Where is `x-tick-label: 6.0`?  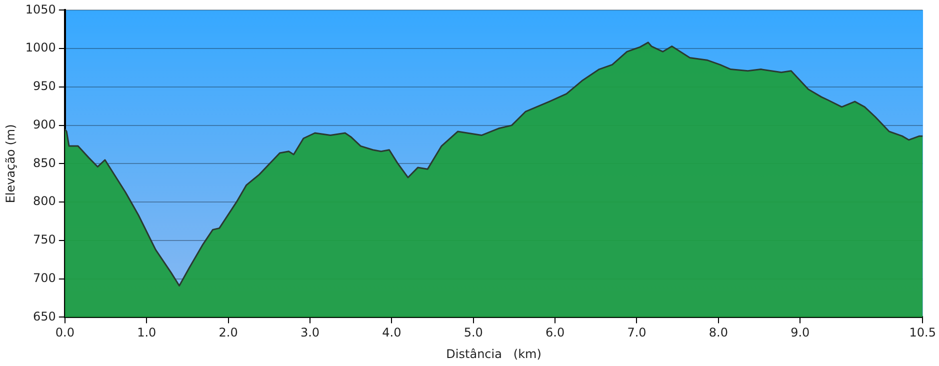 x-tick-label: 6.0 is located at coordinates (555, 333).